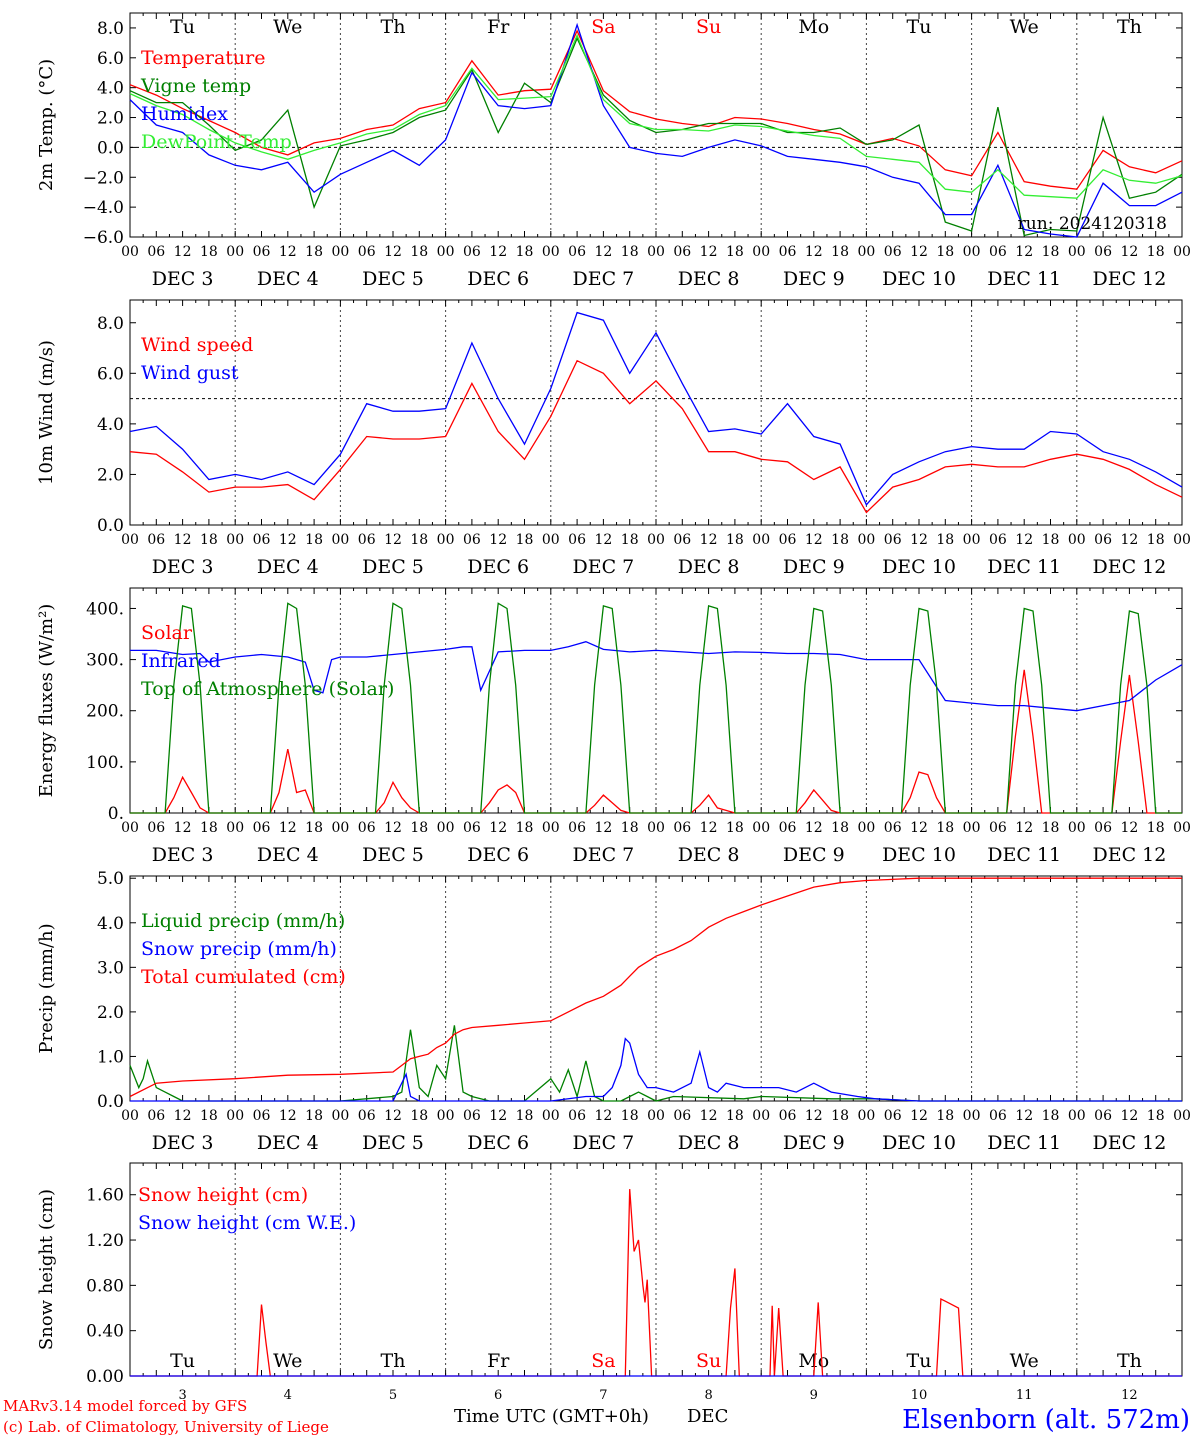 This screenshot has width=1194, height=1440. What do you see at coordinates (288, 1395) in the screenshot?
I see `day-number: 4` at bounding box center [288, 1395].